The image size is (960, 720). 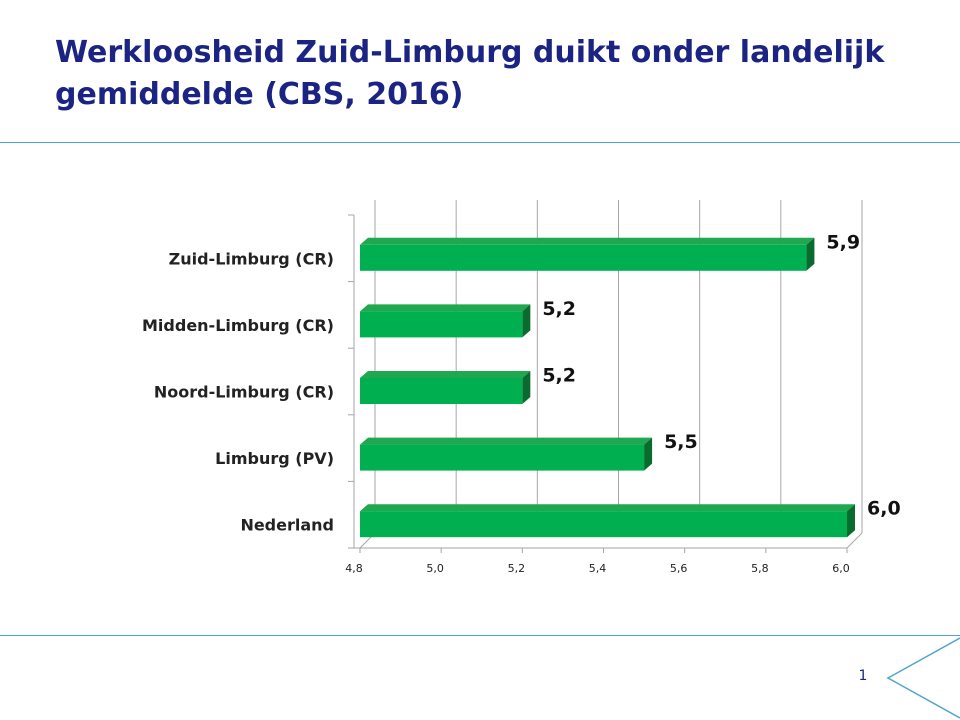 What do you see at coordinates (480, 142) in the screenshot?
I see `top-divider` at bounding box center [480, 142].